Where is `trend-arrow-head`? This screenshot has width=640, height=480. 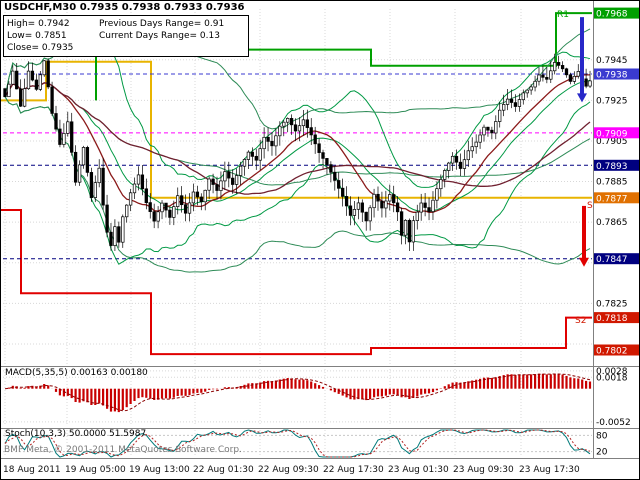
trend-arrow-head is located at coordinates (582, 98).